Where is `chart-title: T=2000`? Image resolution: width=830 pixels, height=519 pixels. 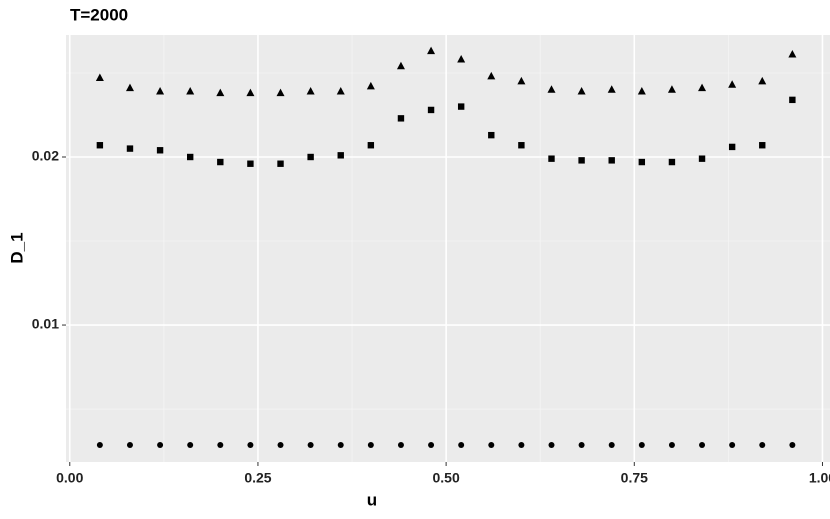 chart-title: T=2000 is located at coordinates (99, 14).